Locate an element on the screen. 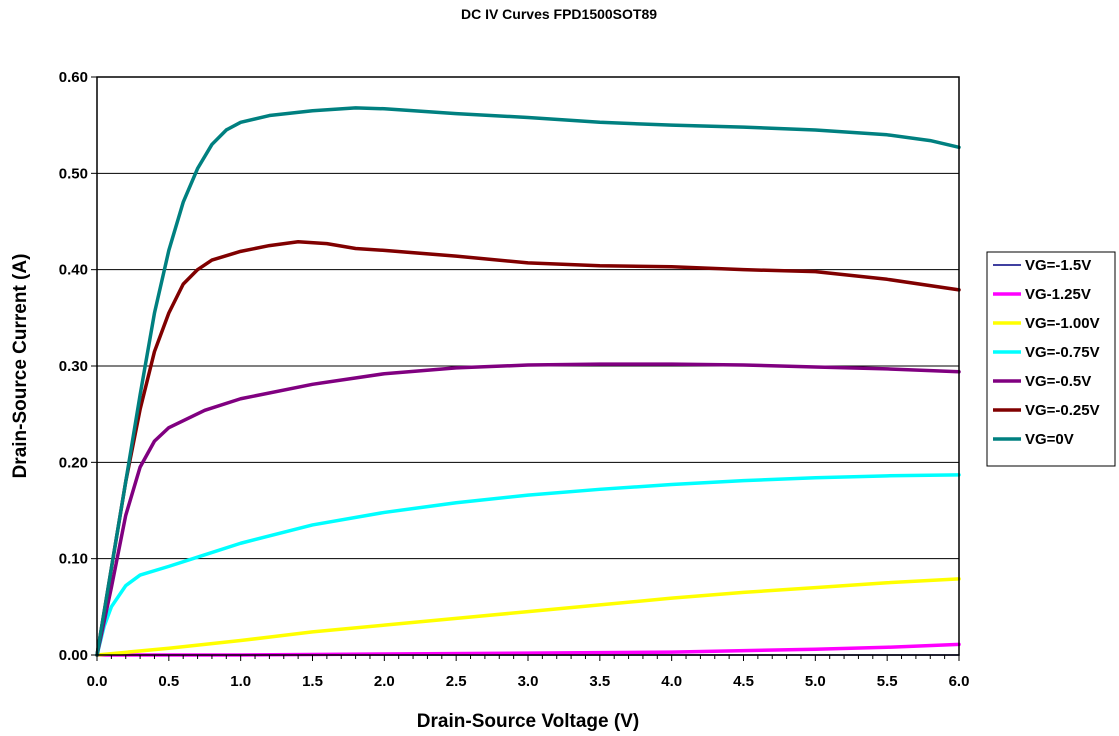 This screenshot has height=736, width=1119. legend-label-2: VG-1.25V is located at coordinates (1058, 294).